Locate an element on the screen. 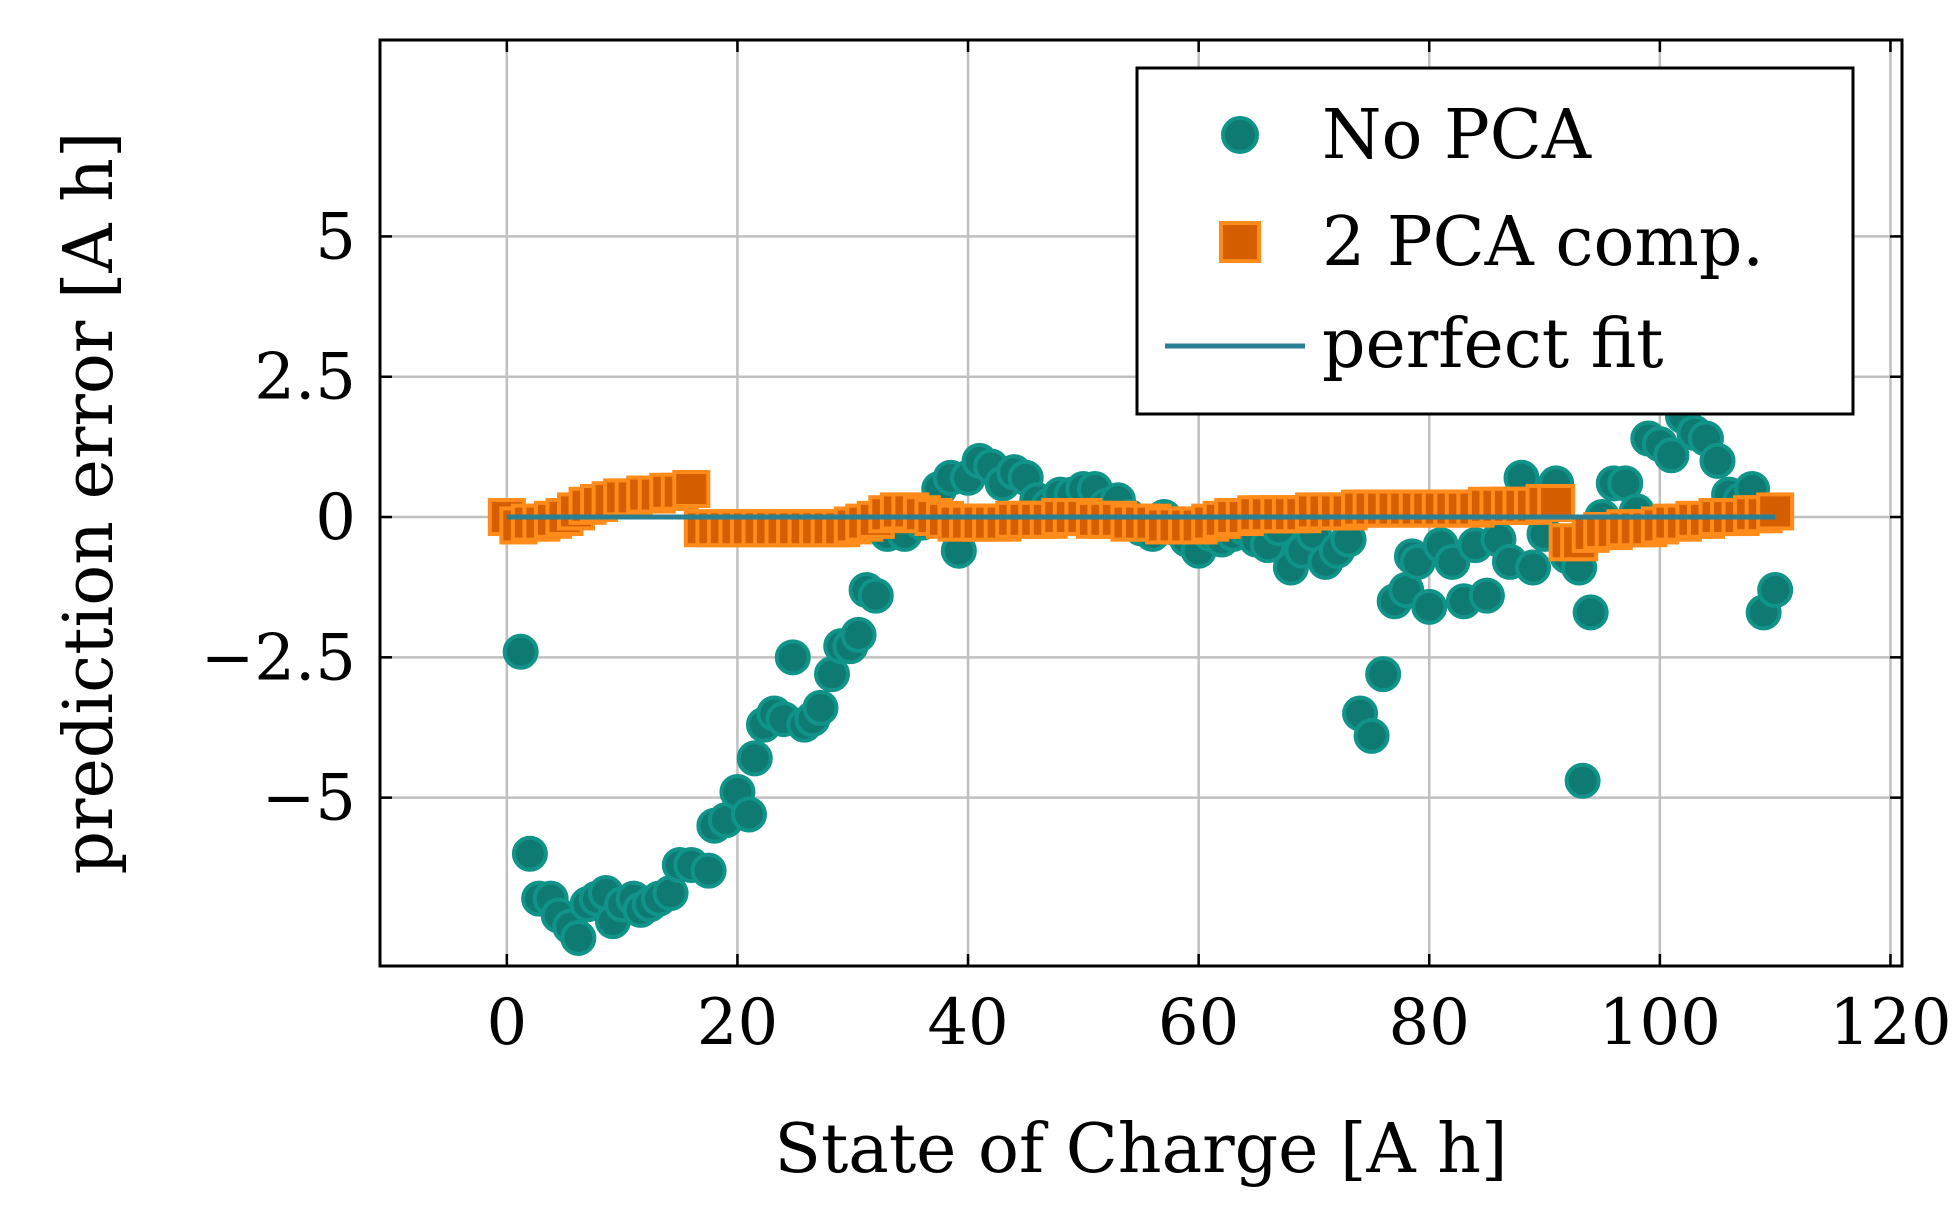 The image size is (1957, 1212). x-tick-label: 120 is located at coordinates (1890, 1023).